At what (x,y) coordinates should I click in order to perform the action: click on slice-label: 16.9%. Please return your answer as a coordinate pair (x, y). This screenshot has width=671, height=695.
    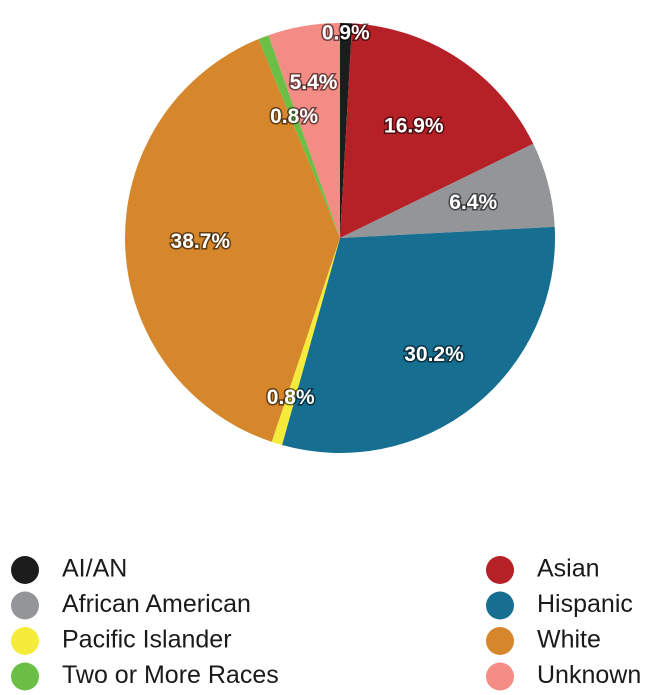
    Looking at the image, I should click on (414, 126).